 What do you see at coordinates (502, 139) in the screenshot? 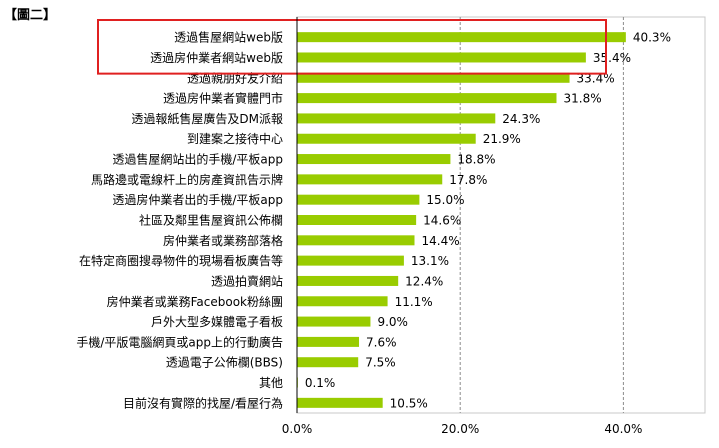
I see `value-label: 21.9%` at bounding box center [502, 139].